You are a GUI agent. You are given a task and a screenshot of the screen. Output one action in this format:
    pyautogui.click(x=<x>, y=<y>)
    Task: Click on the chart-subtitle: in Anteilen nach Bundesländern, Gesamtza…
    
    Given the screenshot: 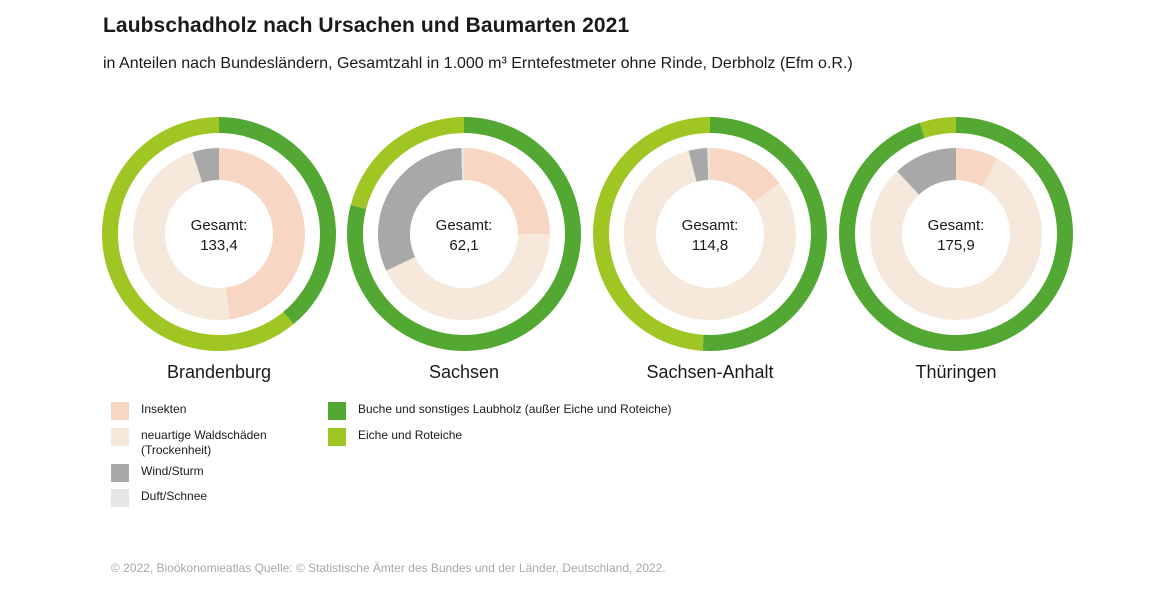 What is the action you would take?
    pyautogui.click(x=478, y=63)
    